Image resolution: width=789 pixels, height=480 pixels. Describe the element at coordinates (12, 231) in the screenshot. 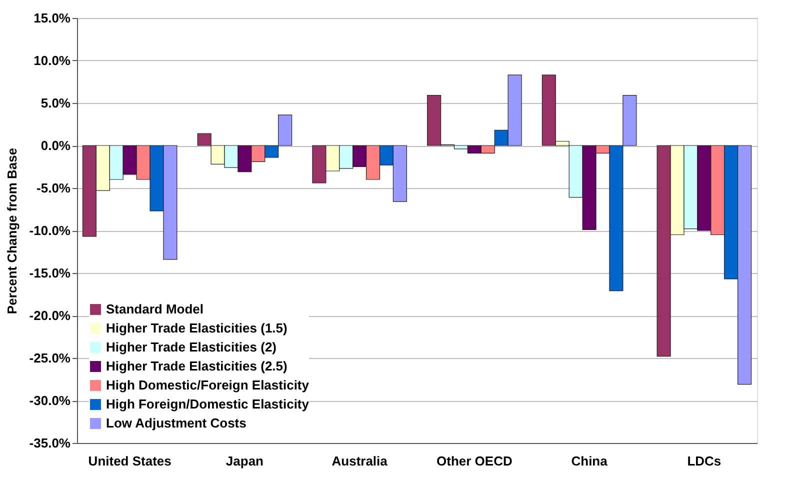

I see `y-axis-title: Percent Change from Base` at that location.